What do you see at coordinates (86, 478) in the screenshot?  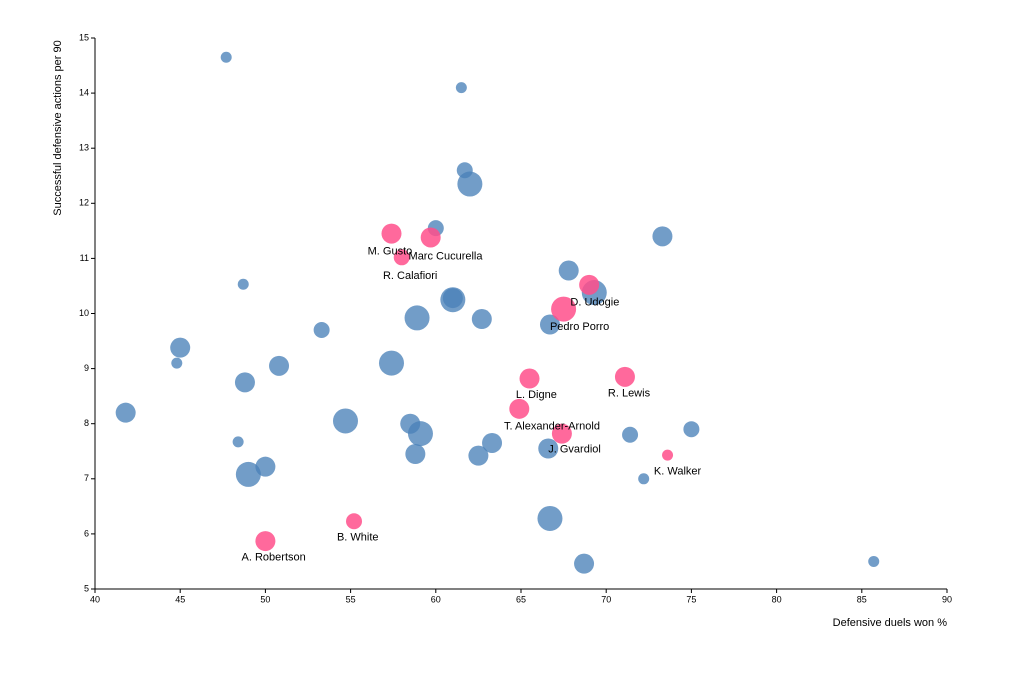 I see `y-tick-label: 7` at bounding box center [86, 478].